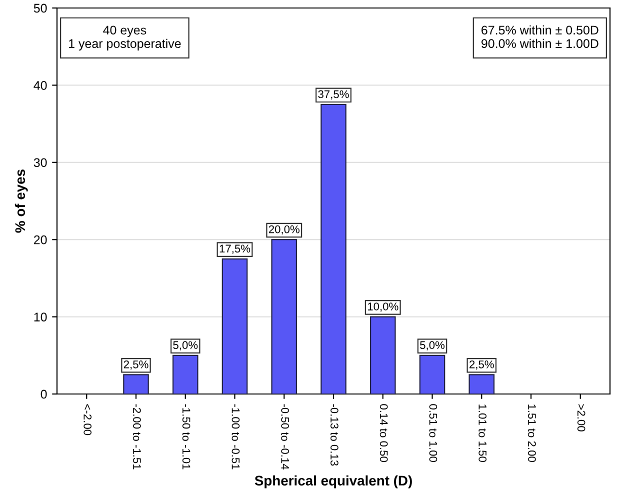  I want to click on x-tick-label: <-2.00, so click(88, 420).